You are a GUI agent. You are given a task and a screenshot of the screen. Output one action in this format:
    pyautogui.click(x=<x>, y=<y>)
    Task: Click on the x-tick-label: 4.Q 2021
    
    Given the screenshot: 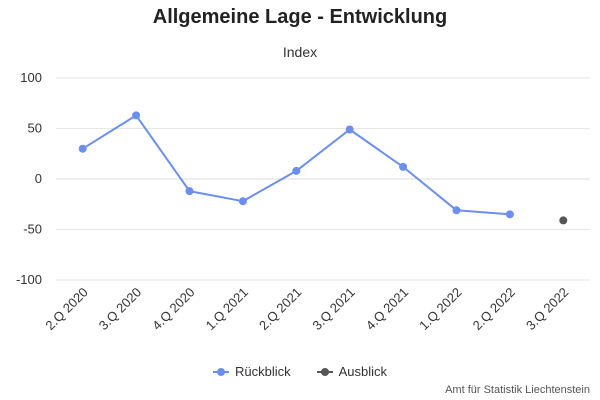 What is the action you would take?
    pyautogui.click(x=387, y=309)
    